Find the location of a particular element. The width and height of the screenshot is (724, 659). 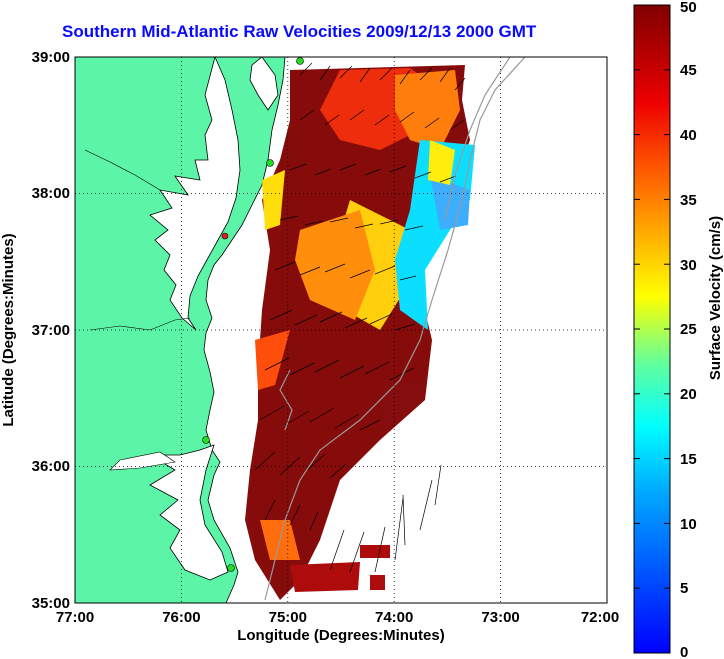

pamlico-sound is located at coordinates (188, 512).